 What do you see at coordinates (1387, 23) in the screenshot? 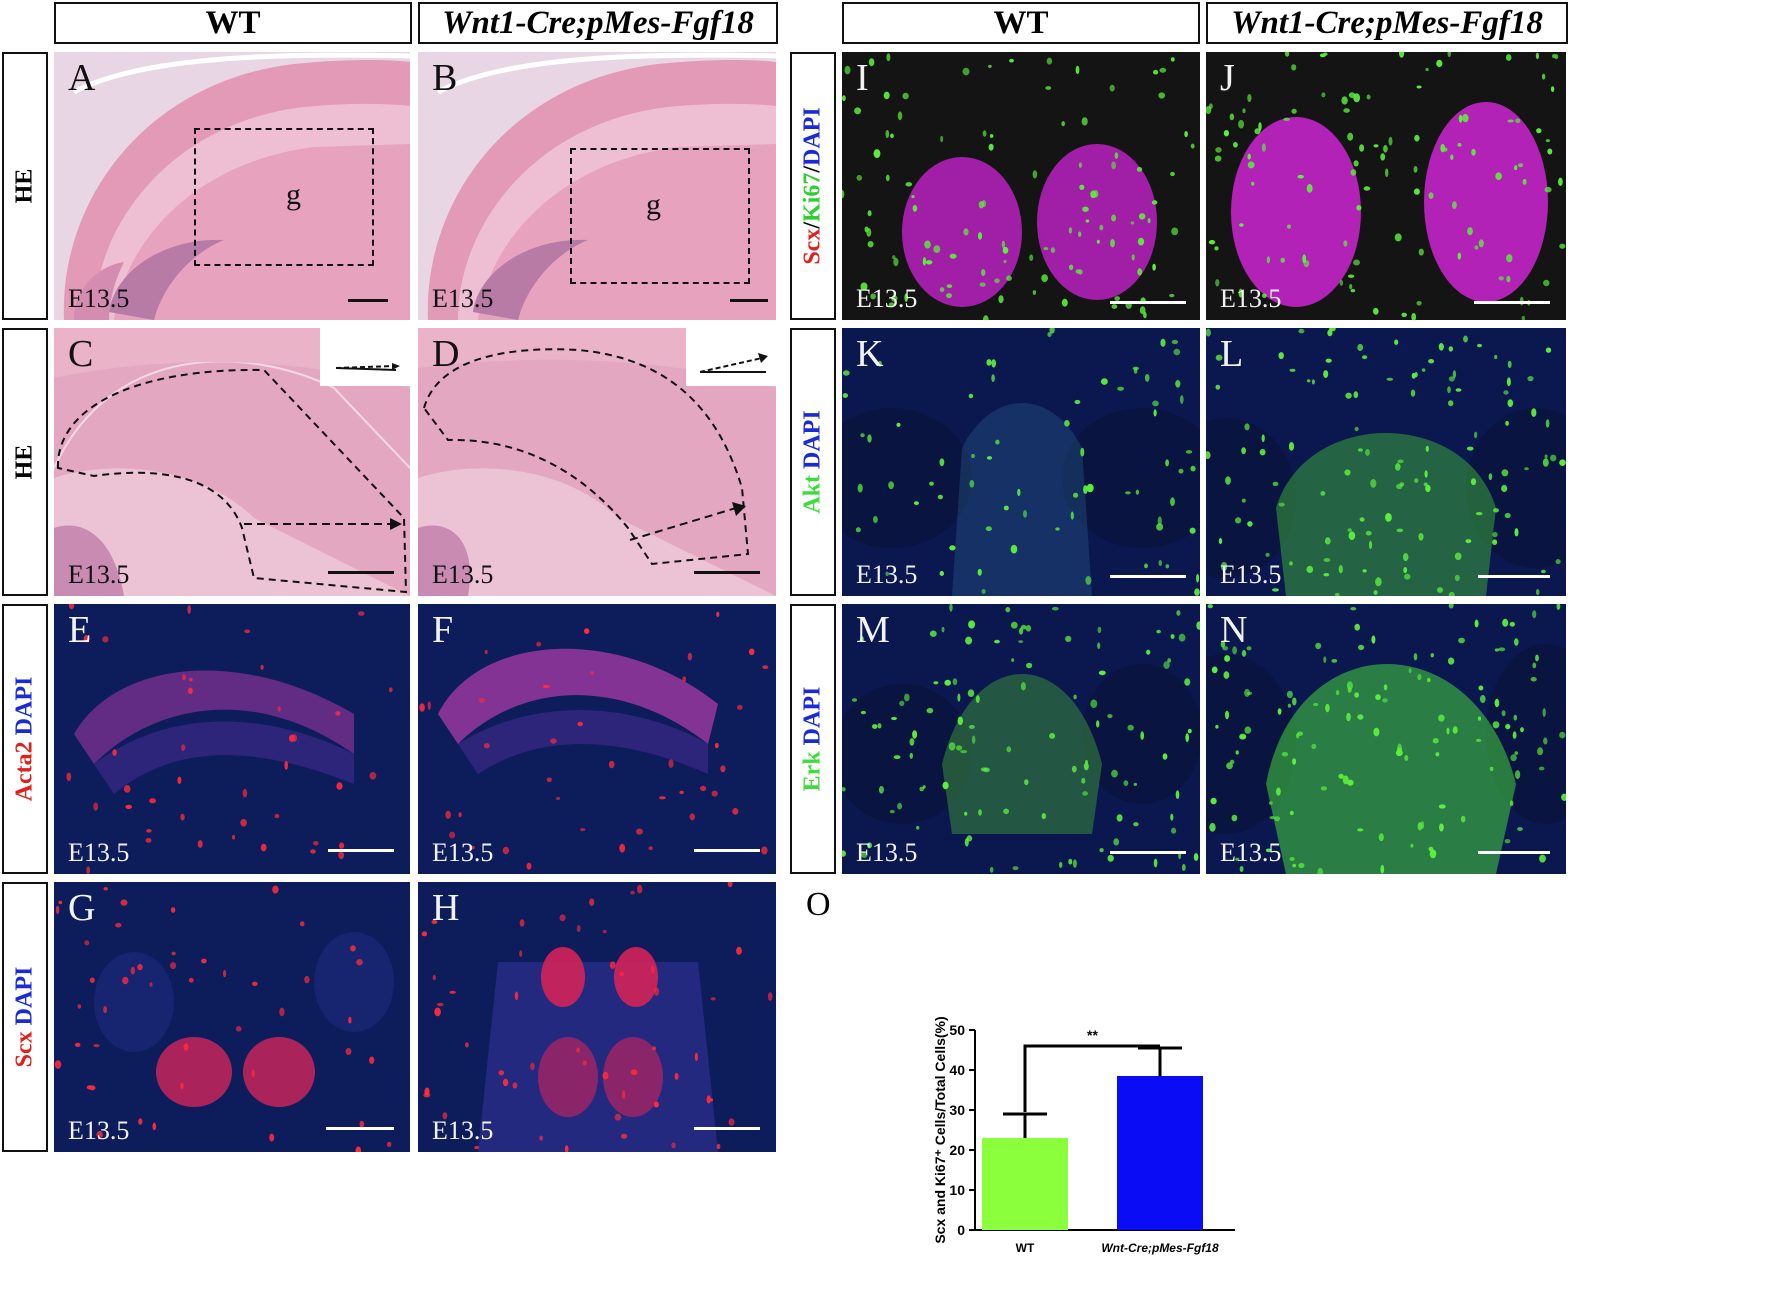
I see `header-right-mutant: Wnt1-Cre;pMes-Fgf18` at bounding box center [1387, 23].